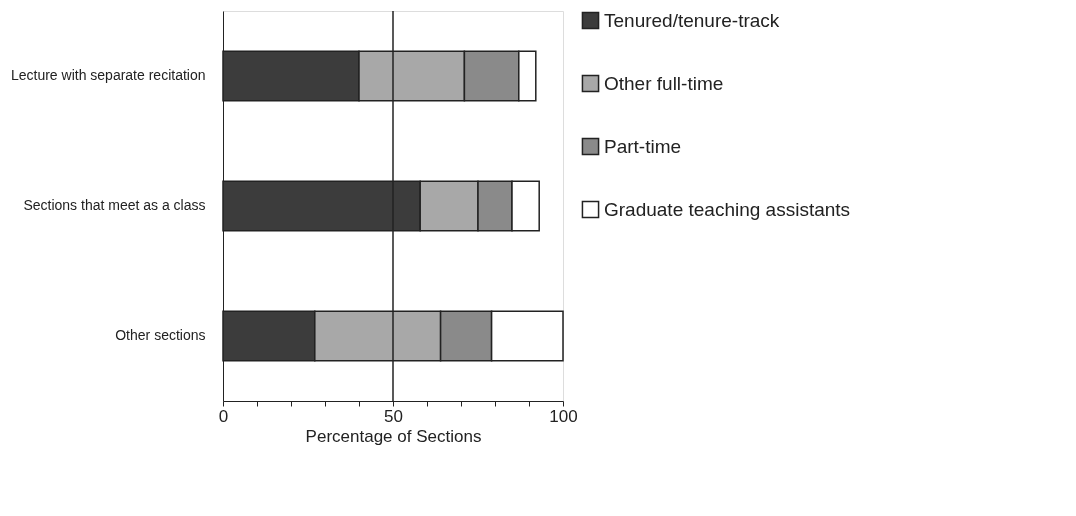 The image size is (1076, 516). What do you see at coordinates (664, 83) in the screenshot?
I see `legend-label: Other full-time` at bounding box center [664, 83].